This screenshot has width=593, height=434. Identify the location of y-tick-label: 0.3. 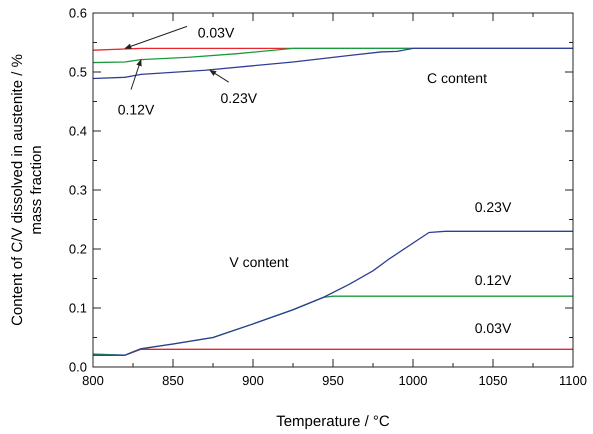
(77, 190).